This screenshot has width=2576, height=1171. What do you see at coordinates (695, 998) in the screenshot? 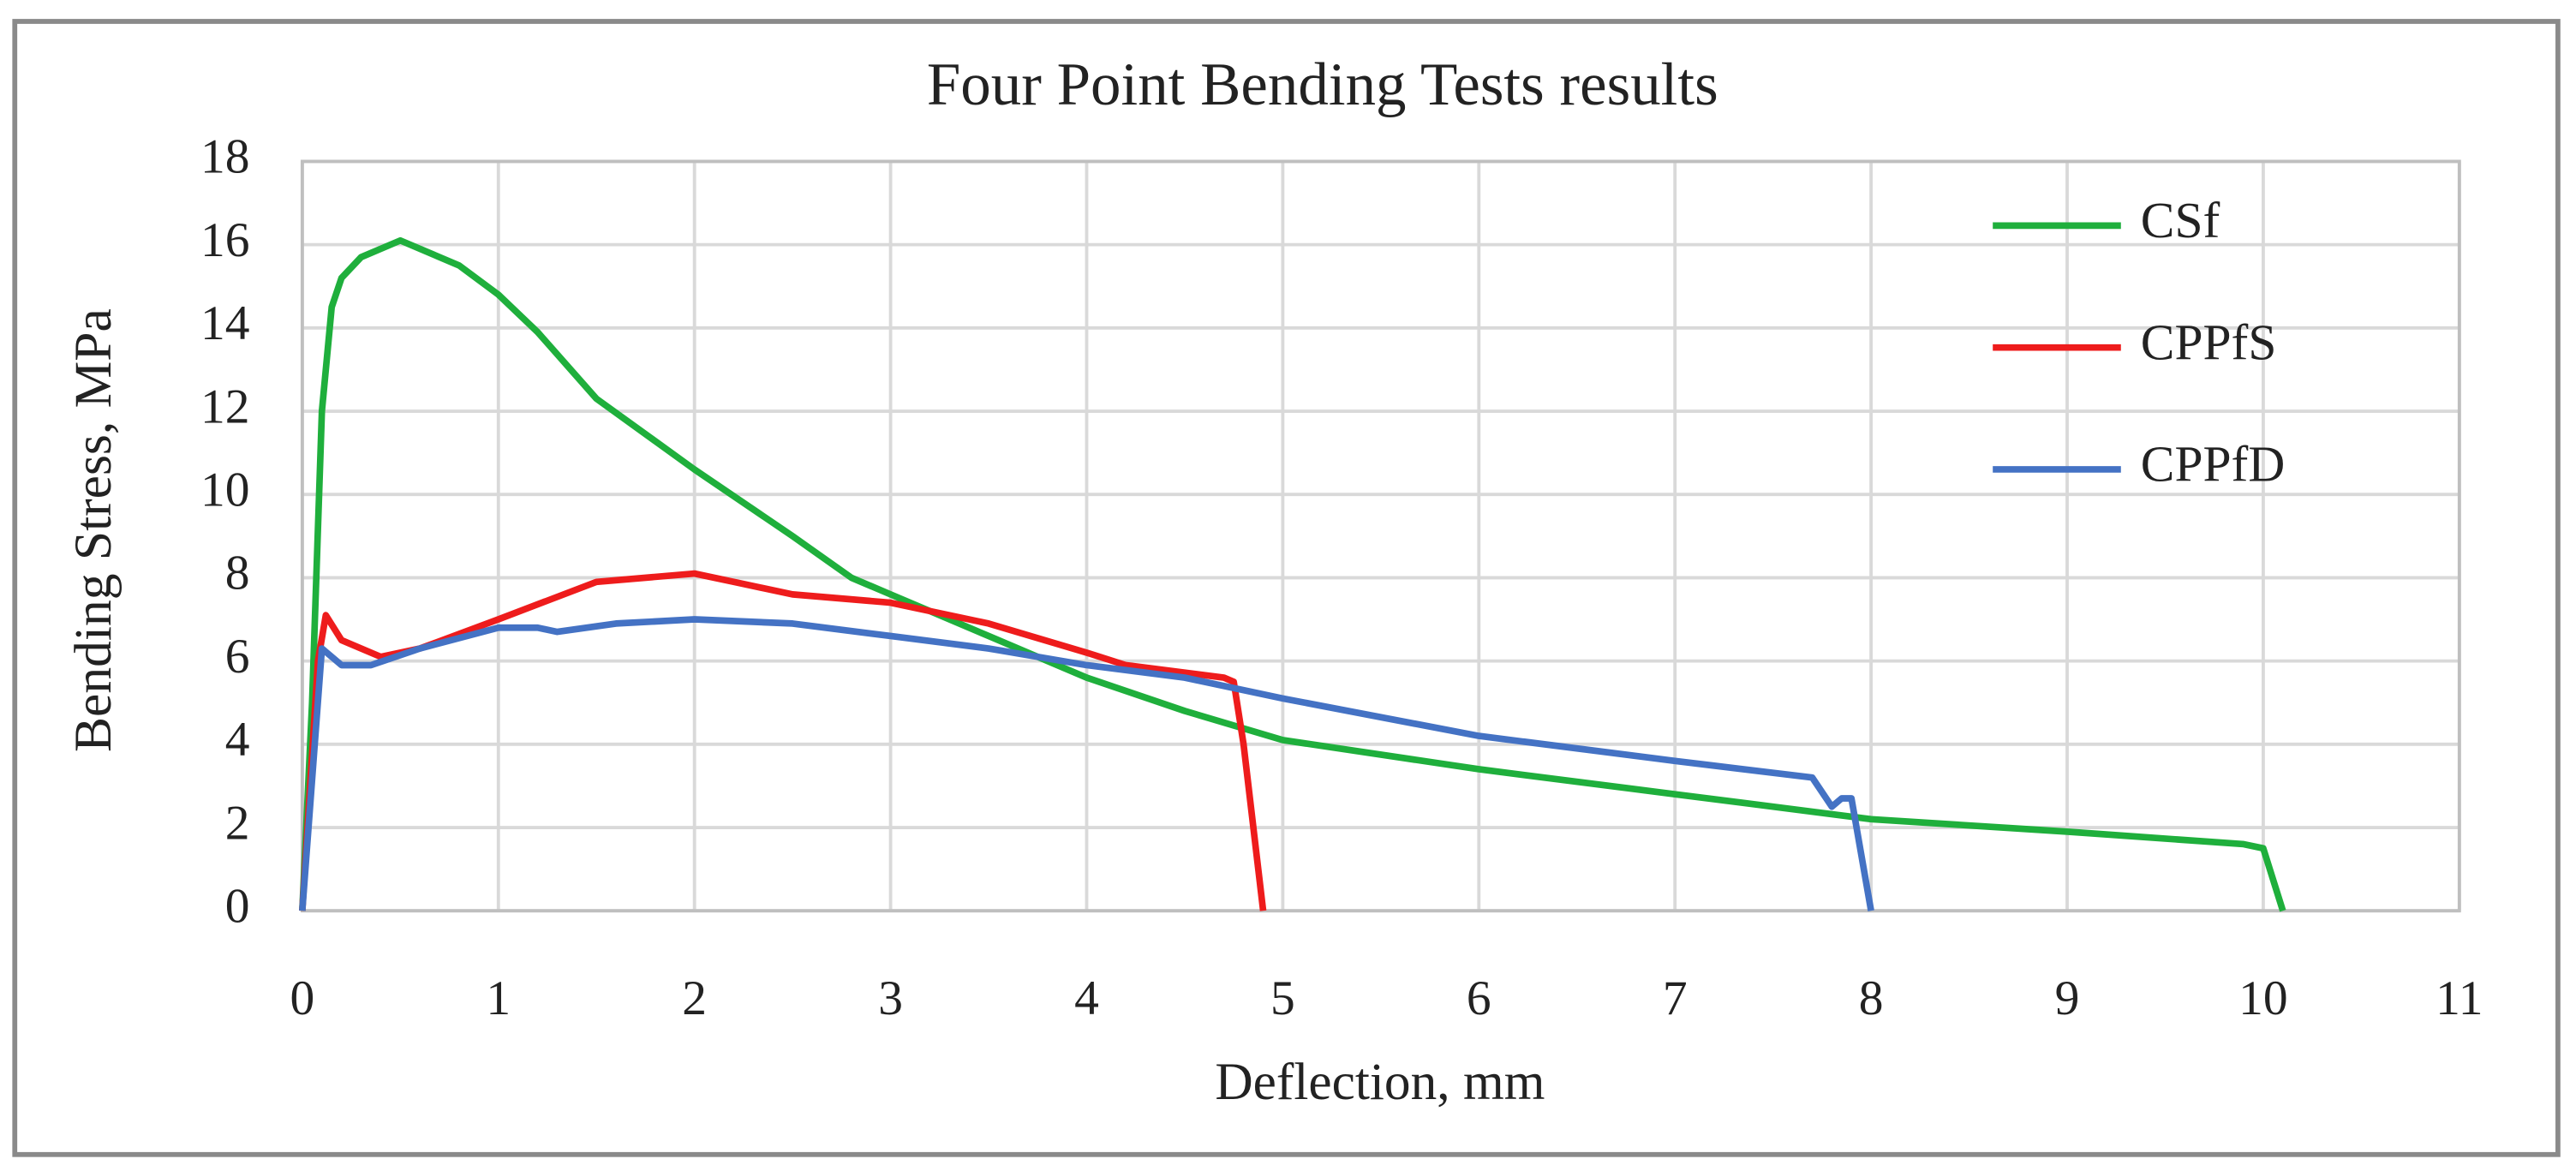
I see `x-tick-label: 2` at bounding box center [695, 998].